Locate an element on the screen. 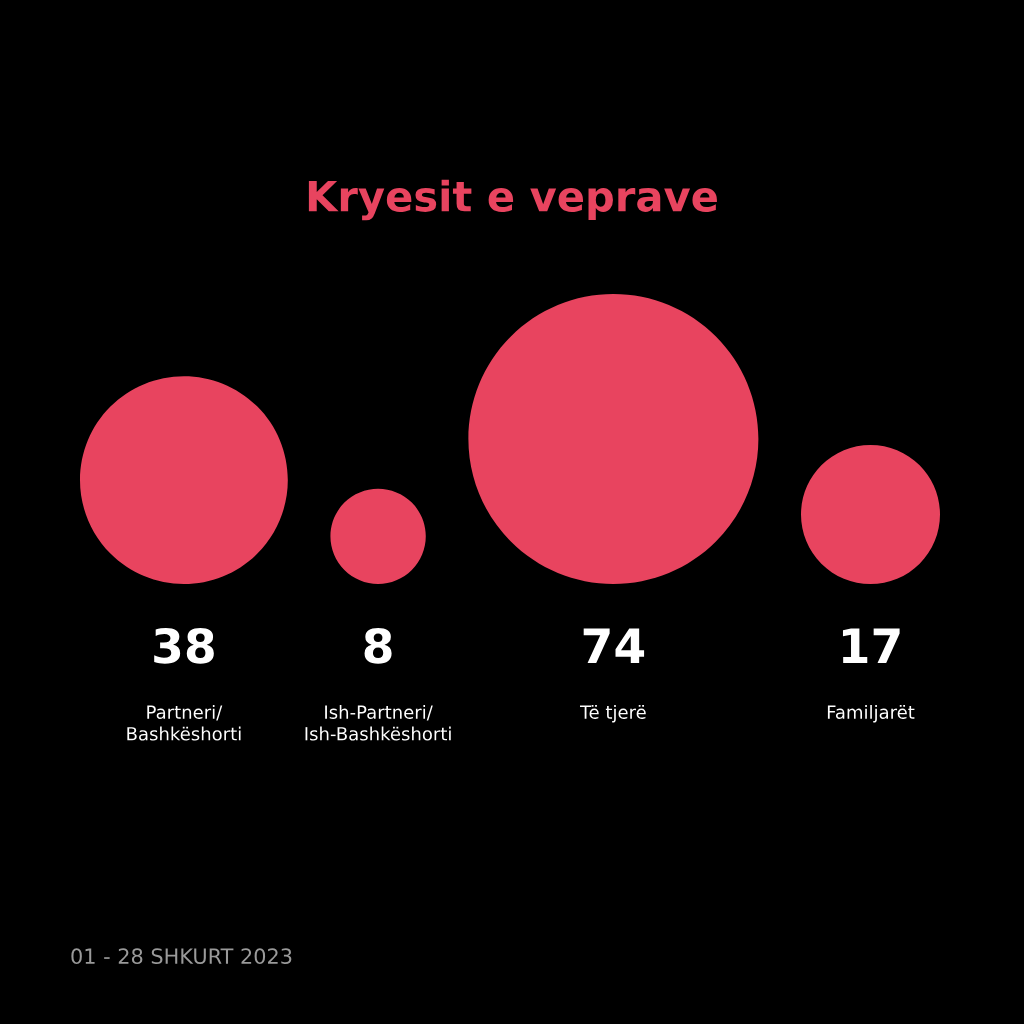 The image size is (1024, 1024). data-label: 8 is located at coordinates (378, 645).